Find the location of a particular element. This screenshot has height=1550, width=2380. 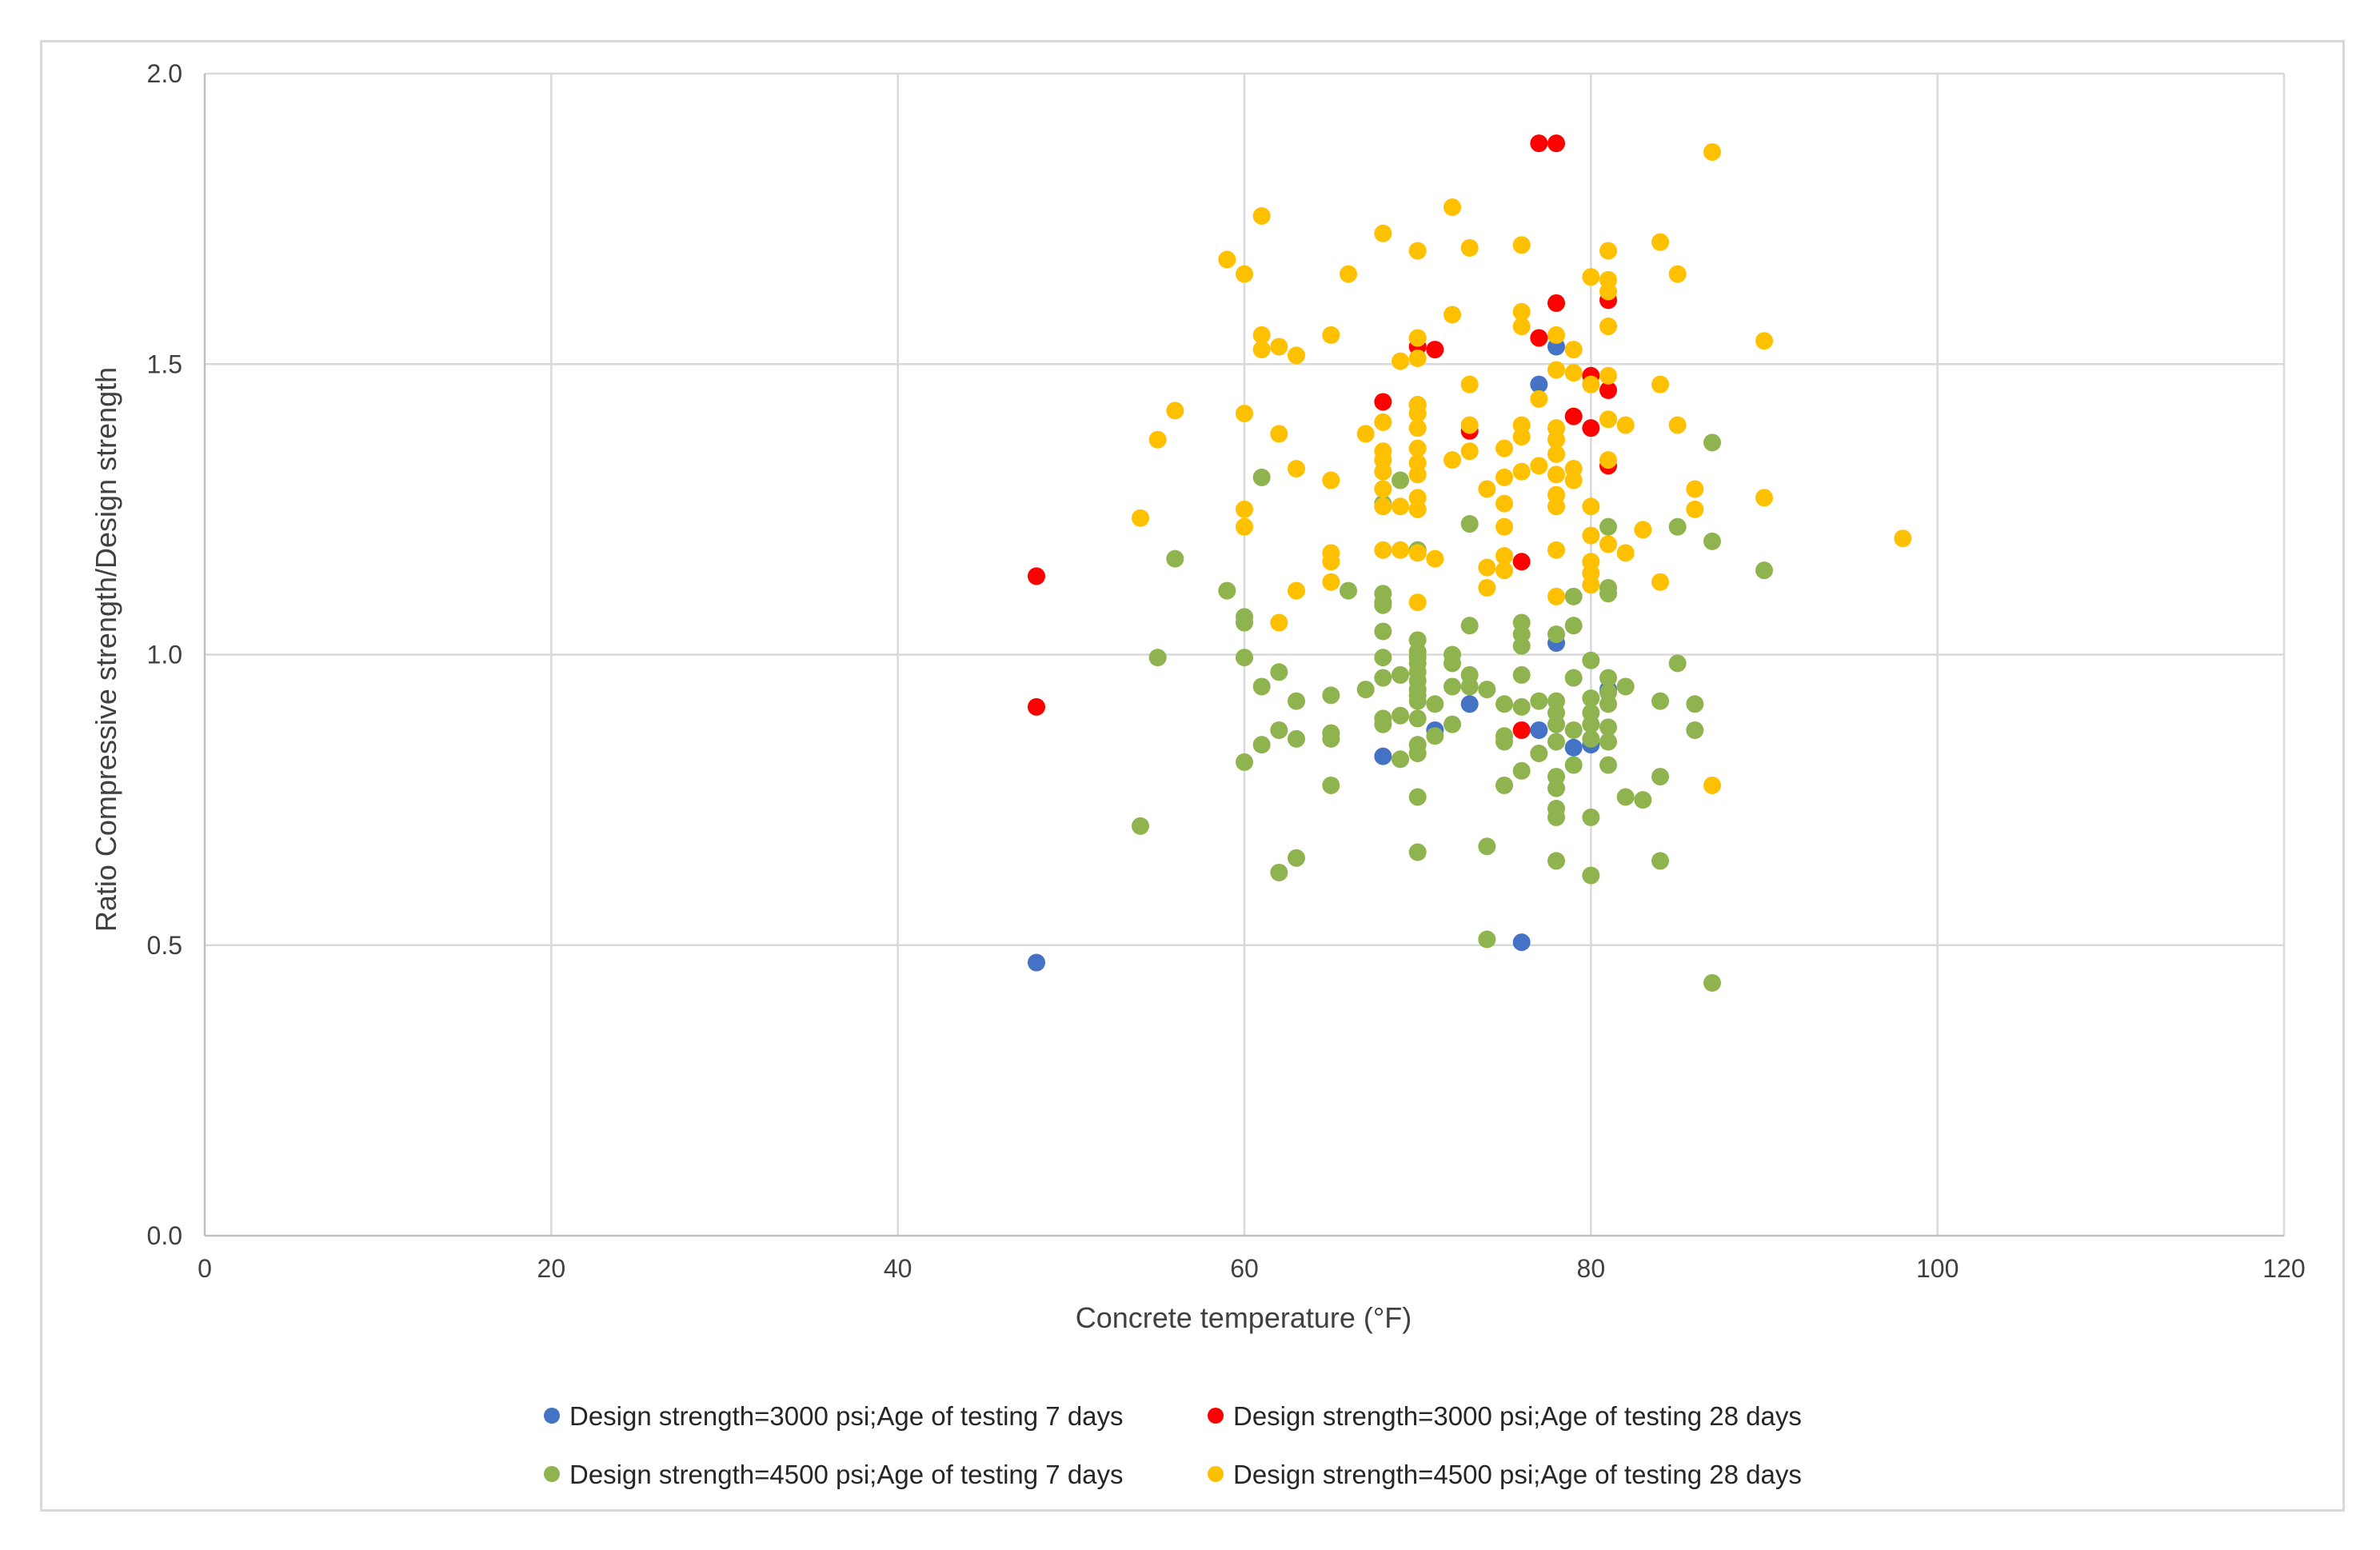

x-tick-label: 80 is located at coordinates (1591, 1268).